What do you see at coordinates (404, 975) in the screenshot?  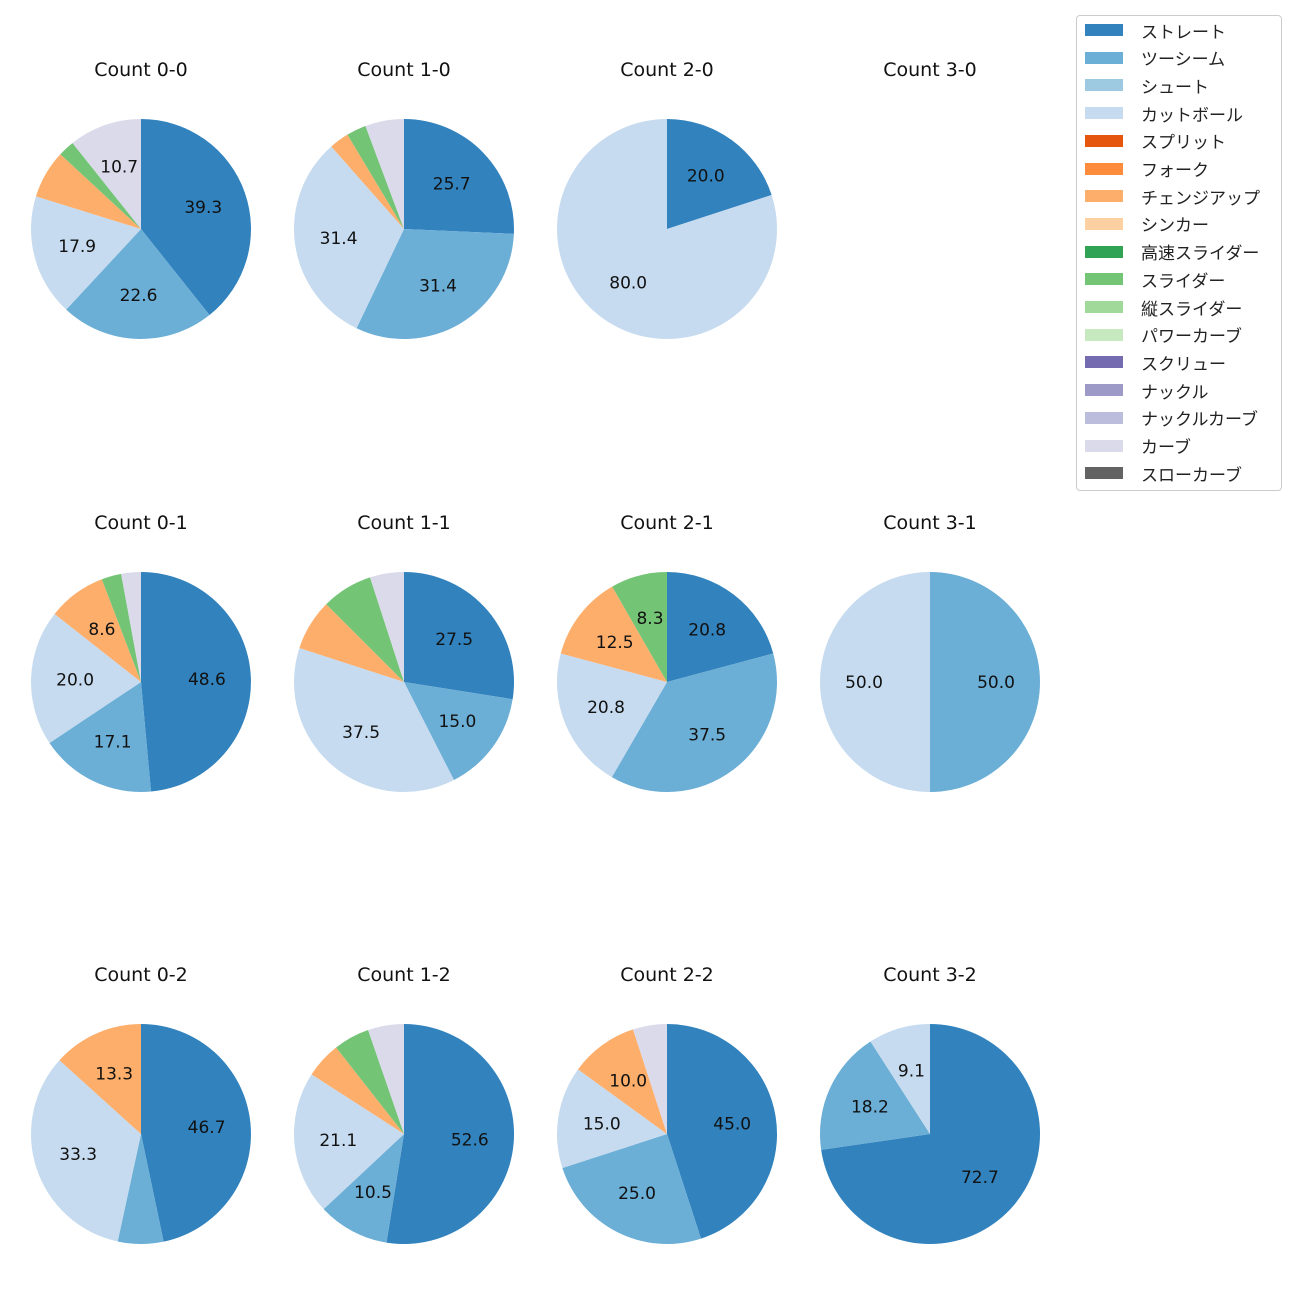 I see `chart-title: Count 1-2` at bounding box center [404, 975].